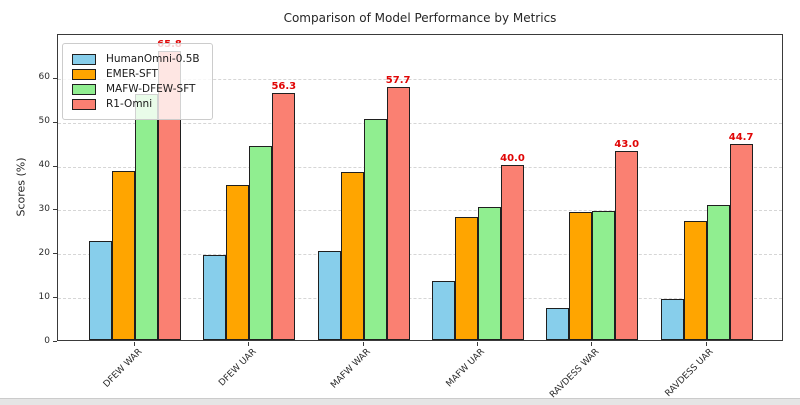 This screenshot has height=405, width=800. I want to click on bar-MAFW-DFEW-SFT-RAVDESS WAR, so click(604, 275).